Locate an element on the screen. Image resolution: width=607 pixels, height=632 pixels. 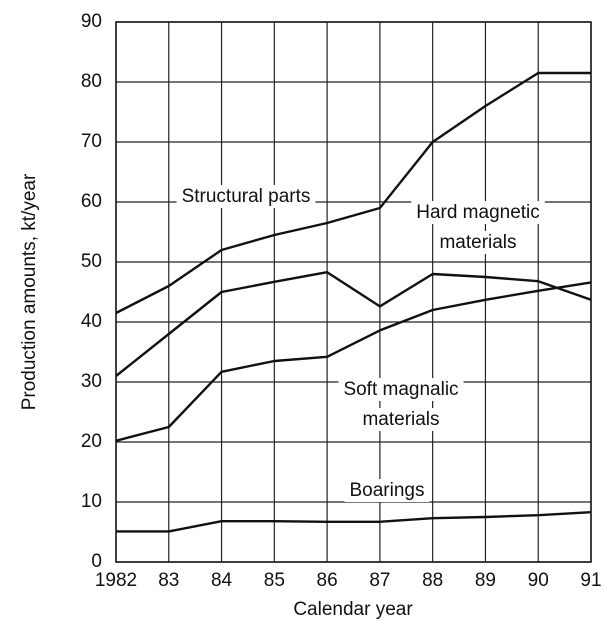
x-tick-label: 88 is located at coordinates (432, 580).